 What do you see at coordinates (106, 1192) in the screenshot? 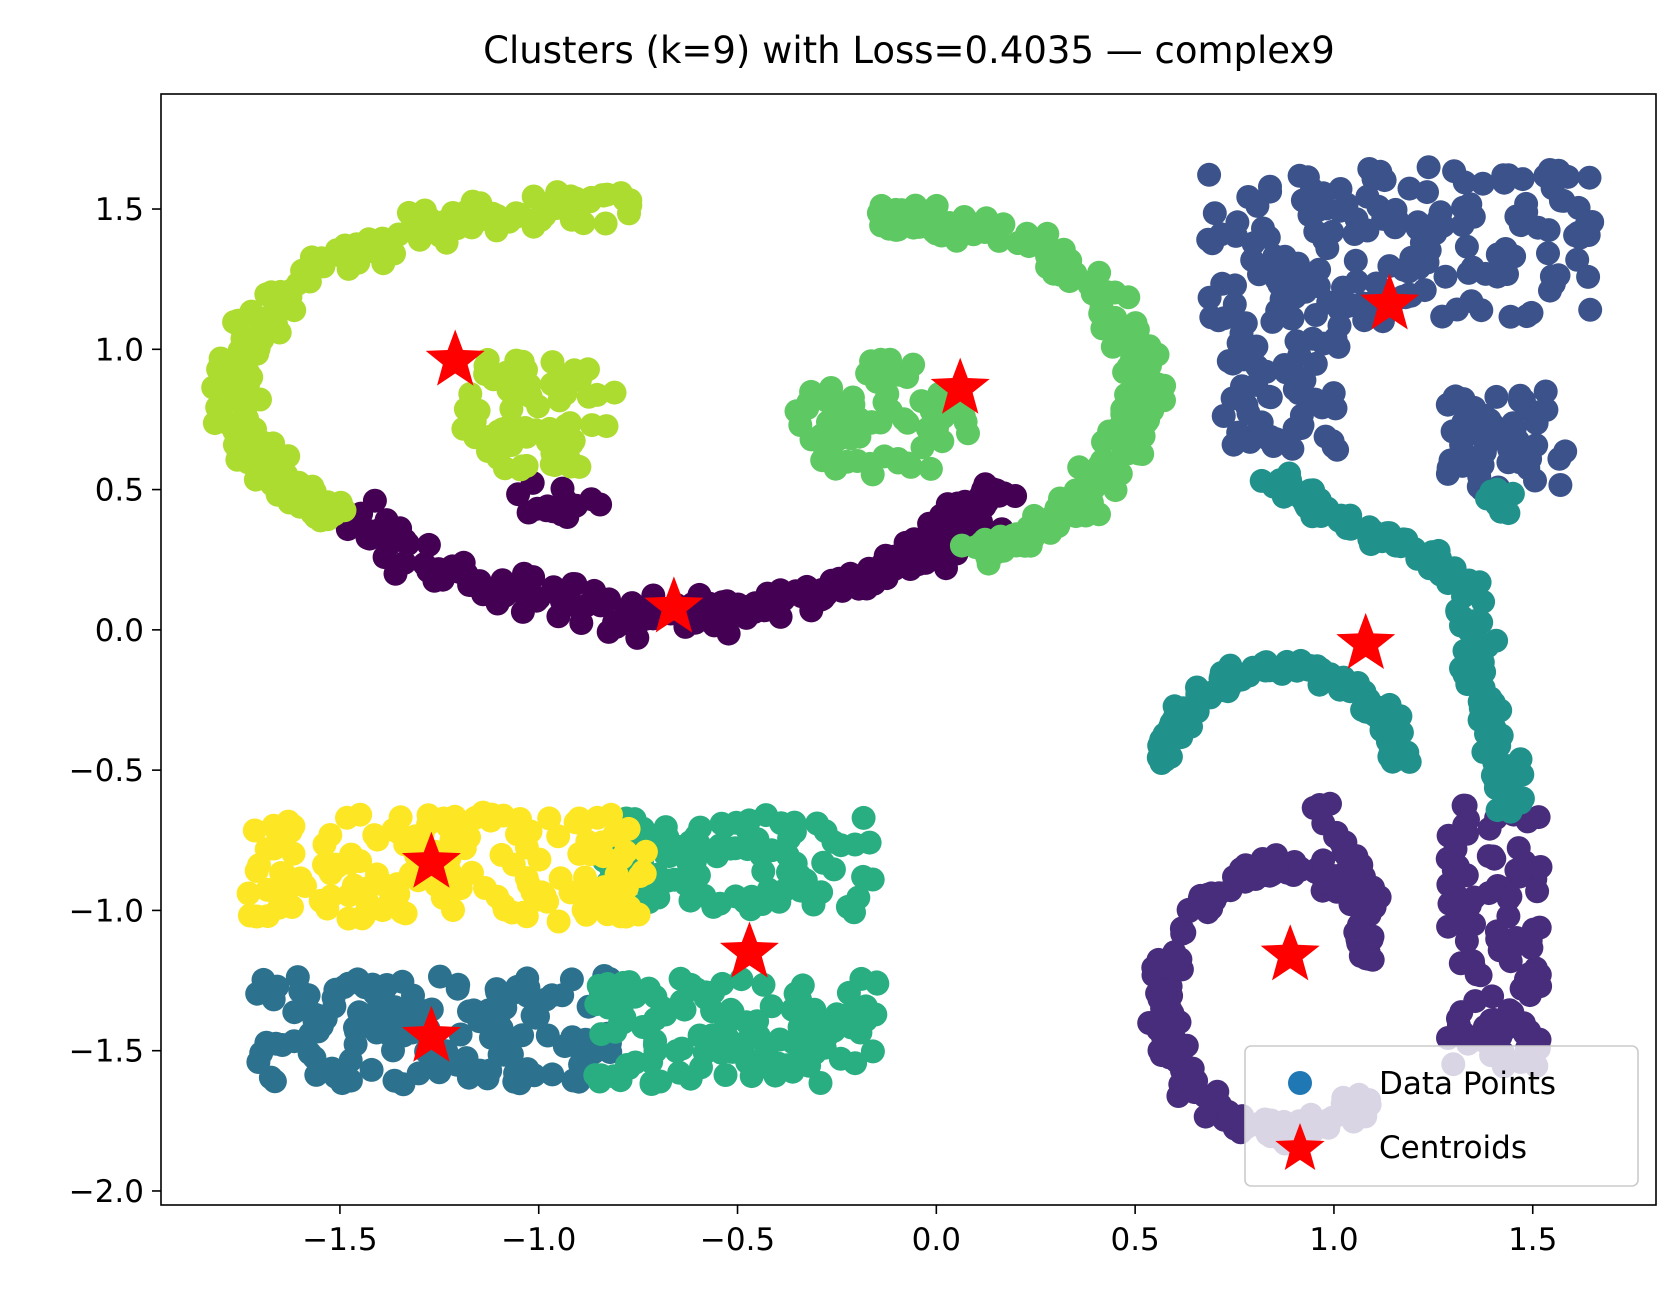
I see `y-tick-label: −2.0` at bounding box center [106, 1192].